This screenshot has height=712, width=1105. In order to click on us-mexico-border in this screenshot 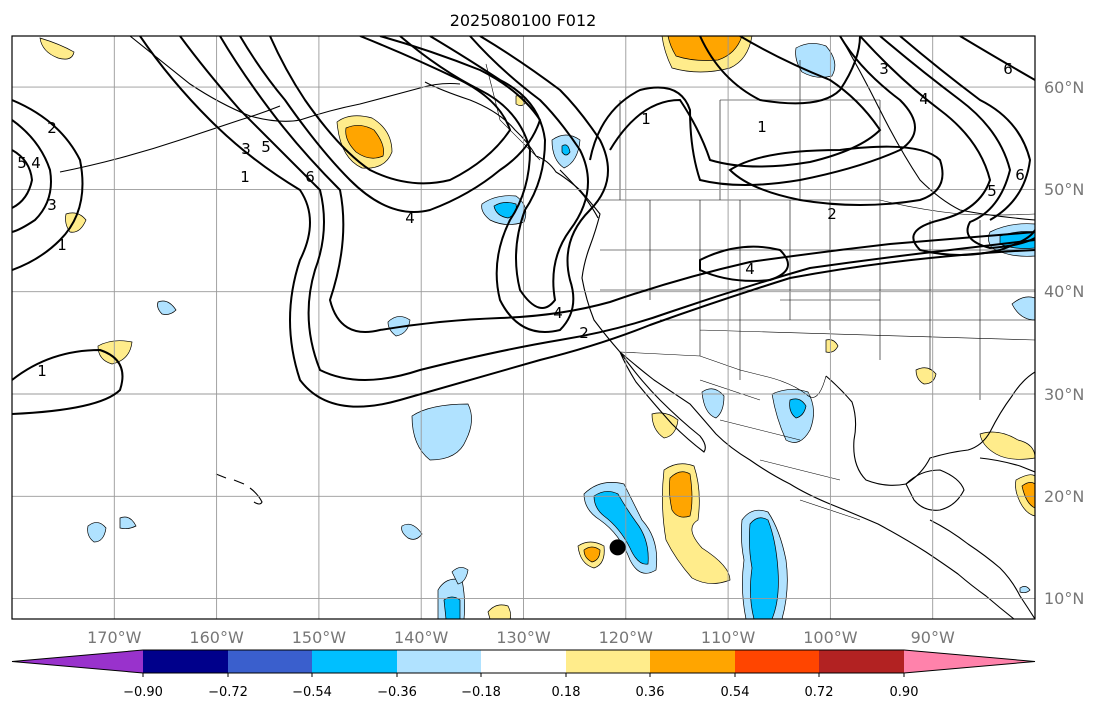, I will do `click(723, 374)`.